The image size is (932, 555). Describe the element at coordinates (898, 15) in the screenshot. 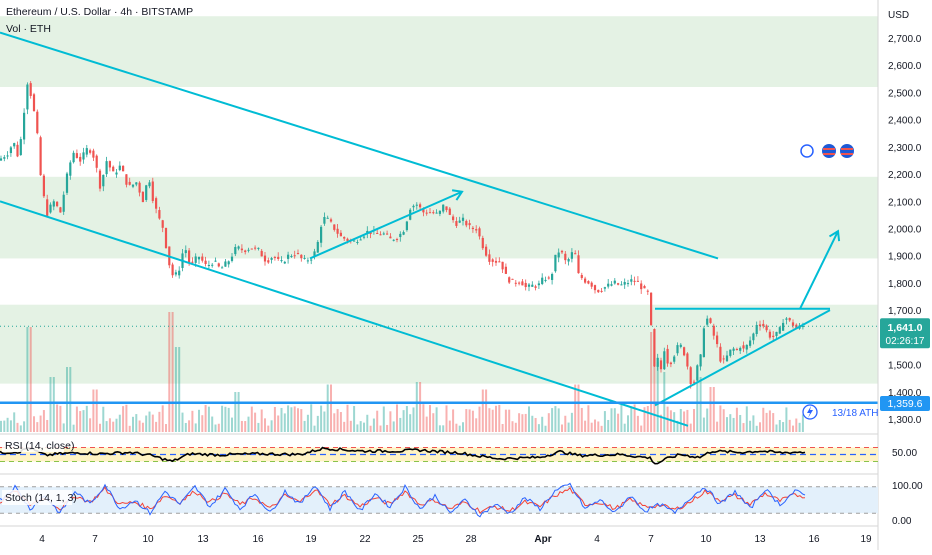

I see `price-axis: USD` at that location.